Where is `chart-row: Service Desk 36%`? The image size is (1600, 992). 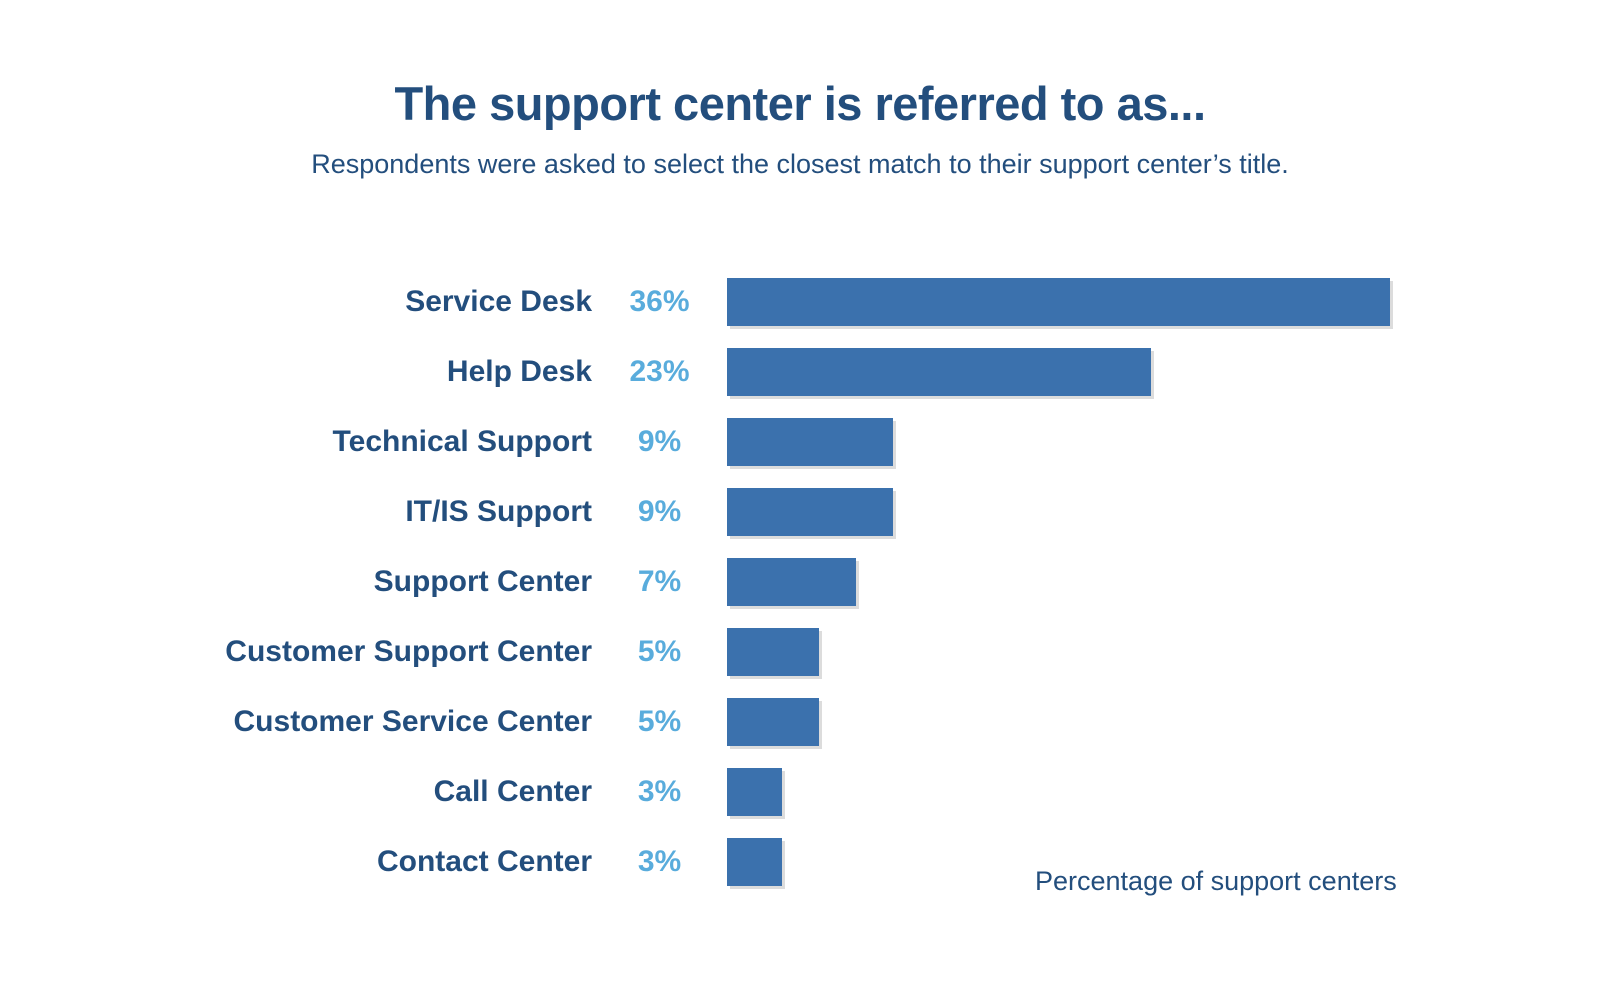 chart-row: Service Desk 36% is located at coordinates (800, 302).